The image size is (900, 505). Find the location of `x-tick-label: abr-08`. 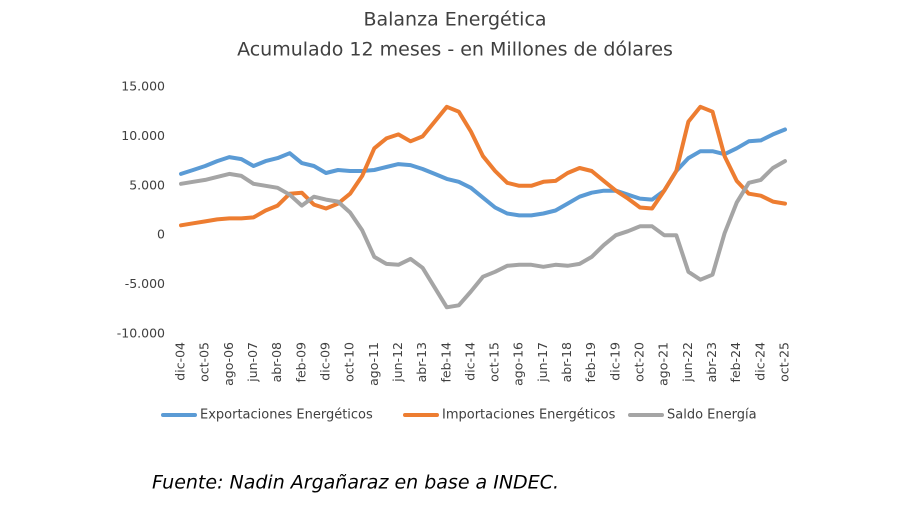

x-tick-label: abr-08 is located at coordinates (276, 362).